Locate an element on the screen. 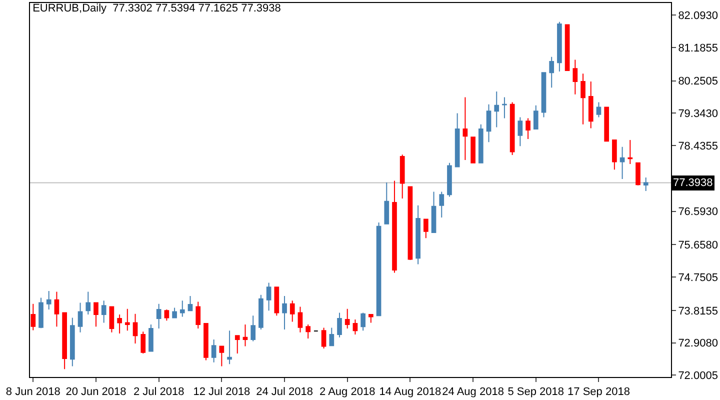  y-tick-label: 81.1855 is located at coordinates (698, 48).